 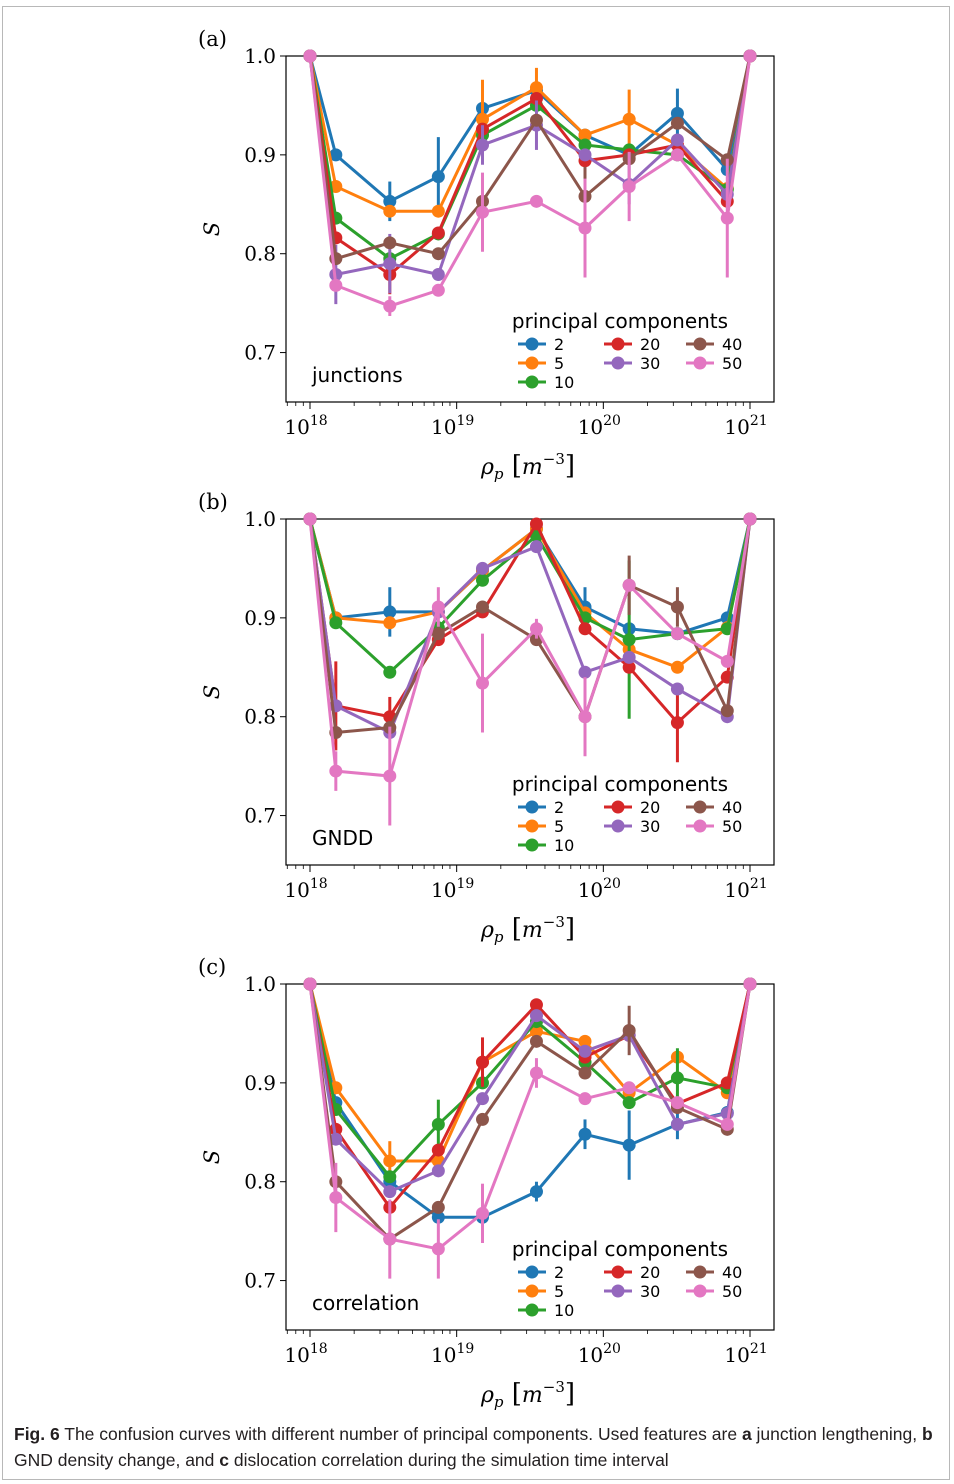 I want to click on panel-label: (b), so click(x=213, y=502).